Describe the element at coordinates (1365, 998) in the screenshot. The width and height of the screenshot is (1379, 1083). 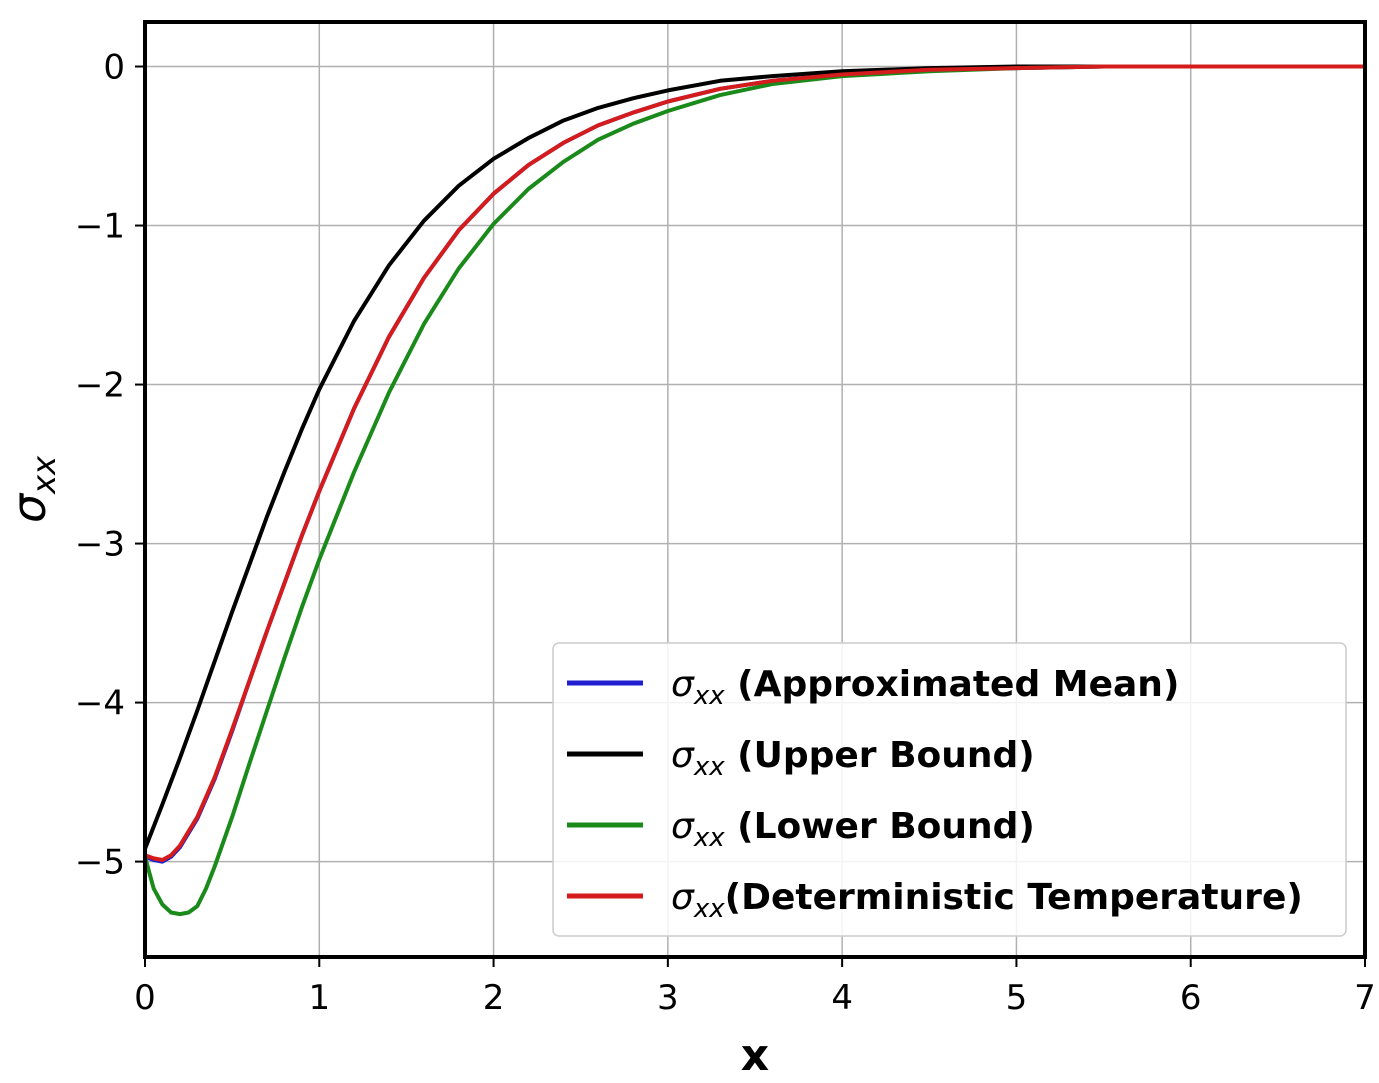
I see `x-tick-label: 7` at that location.